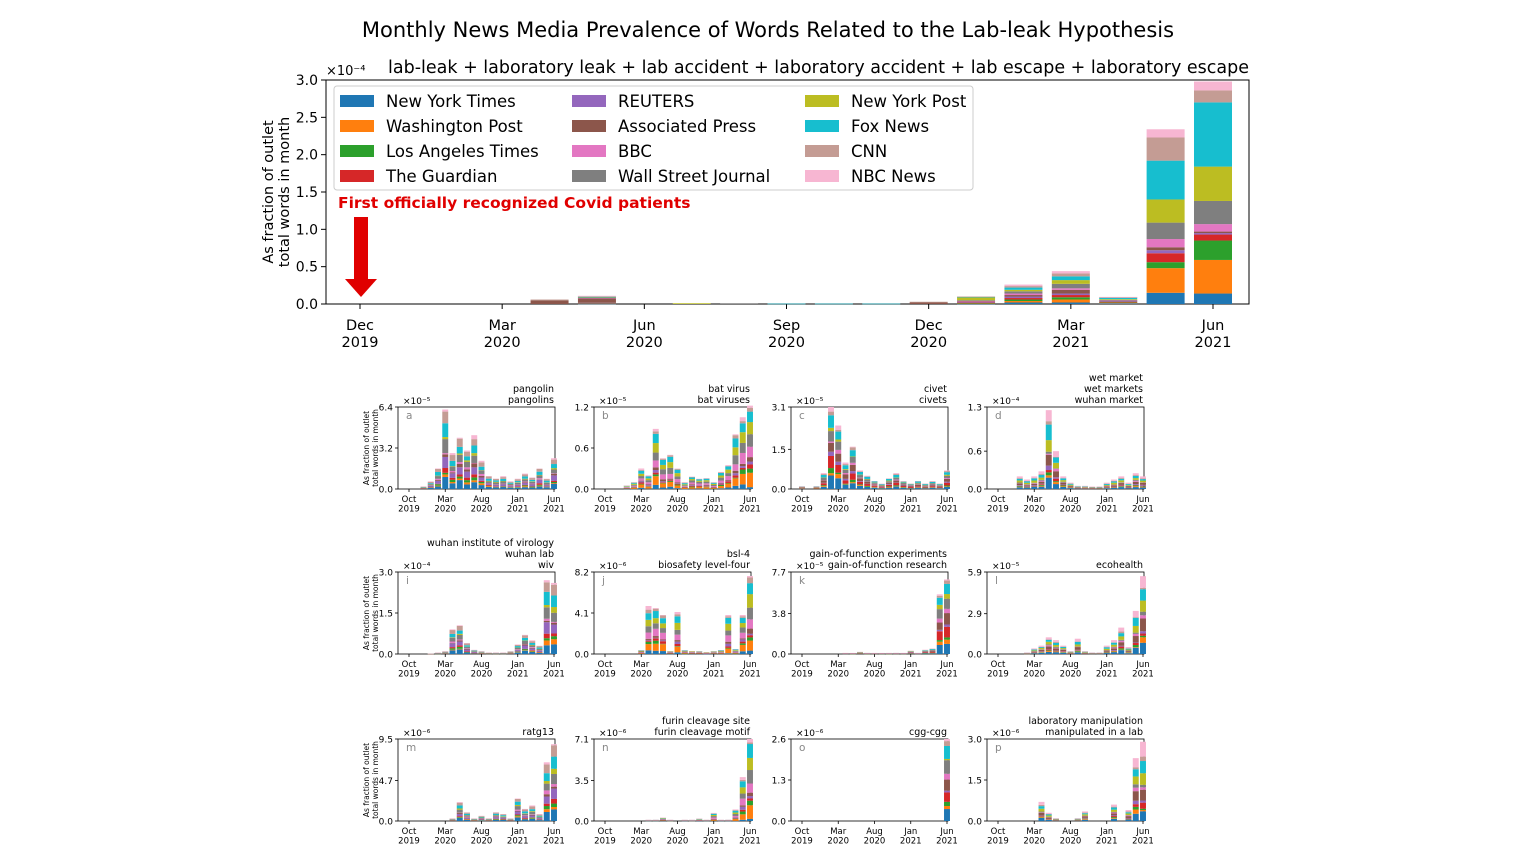  What do you see at coordinates (802, 837) in the screenshot?
I see `small-xtick-label: Oct 2019` at bounding box center [802, 837].